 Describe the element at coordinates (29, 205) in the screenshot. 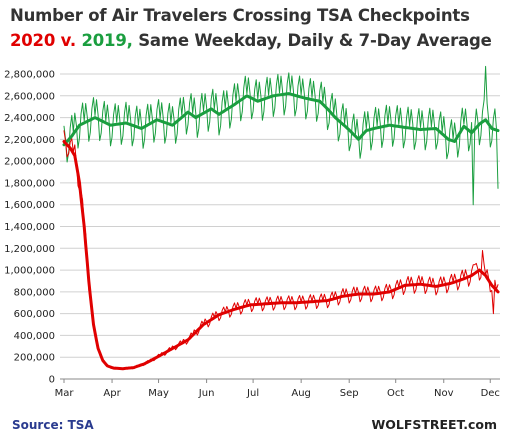

I see `y-tick-label: 1,600,000` at that location.